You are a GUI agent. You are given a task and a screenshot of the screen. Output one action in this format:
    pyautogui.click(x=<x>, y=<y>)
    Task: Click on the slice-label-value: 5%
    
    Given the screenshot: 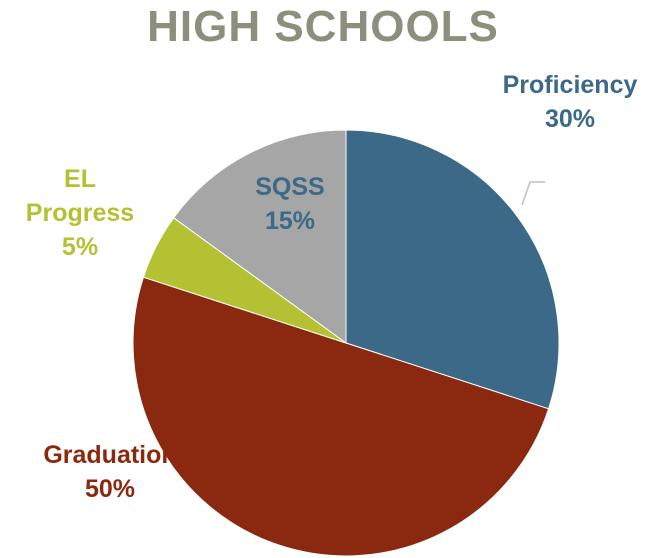 What is the action you would take?
    pyautogui.click(x=80, y=247)
    